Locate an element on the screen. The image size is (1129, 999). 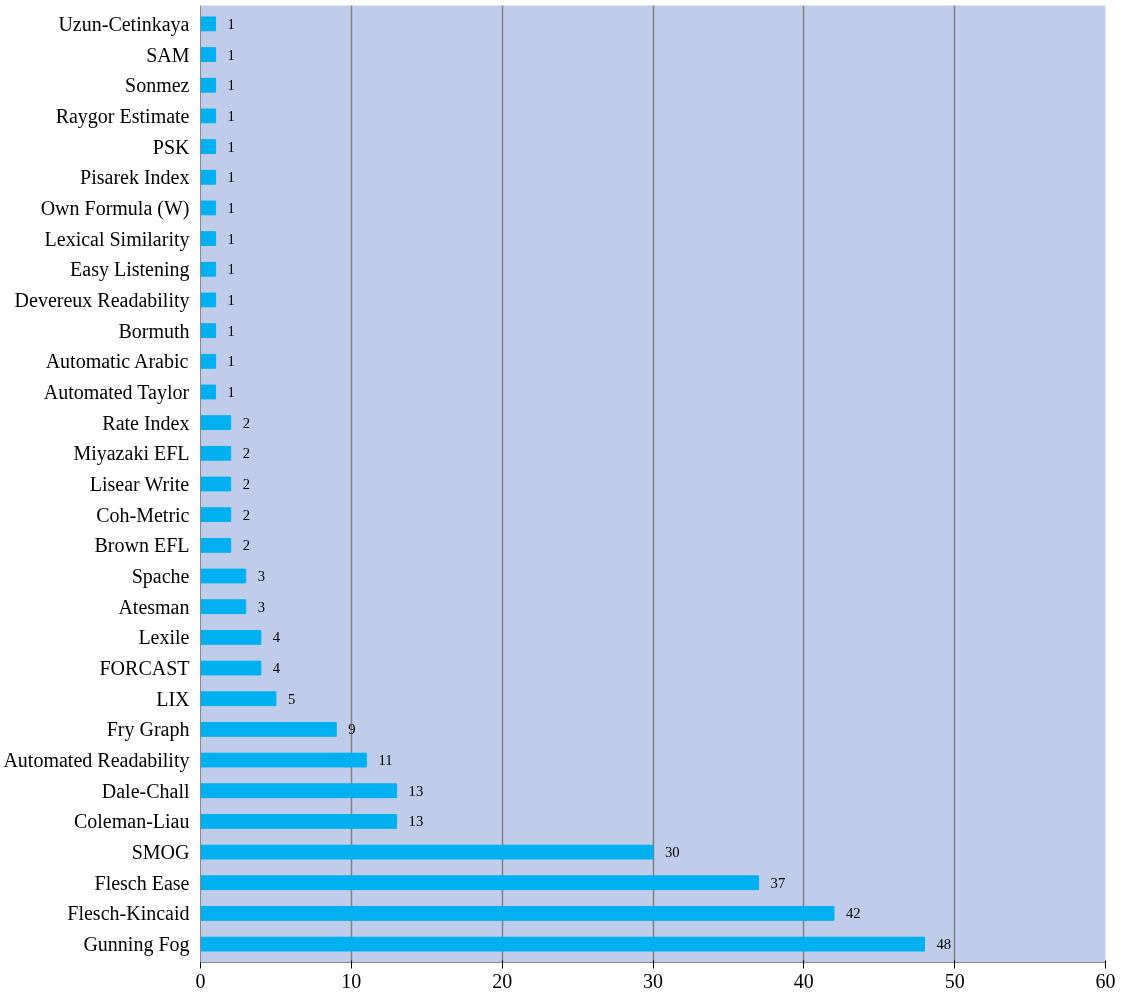
y-tick-label: Uzun-Cetinkaya is located at coordinates (124, 24).